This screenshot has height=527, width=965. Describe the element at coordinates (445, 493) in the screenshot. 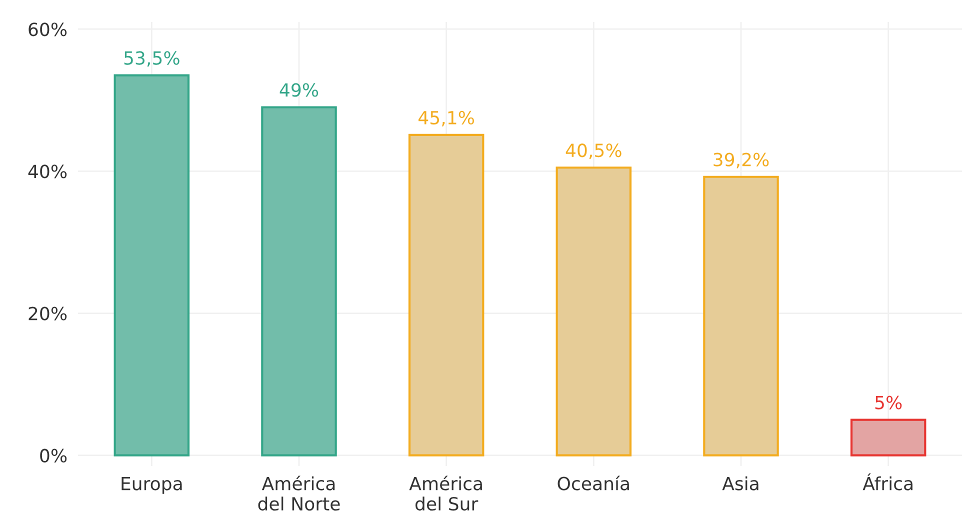

I see `x-tick-label: América del Sur` at that location.